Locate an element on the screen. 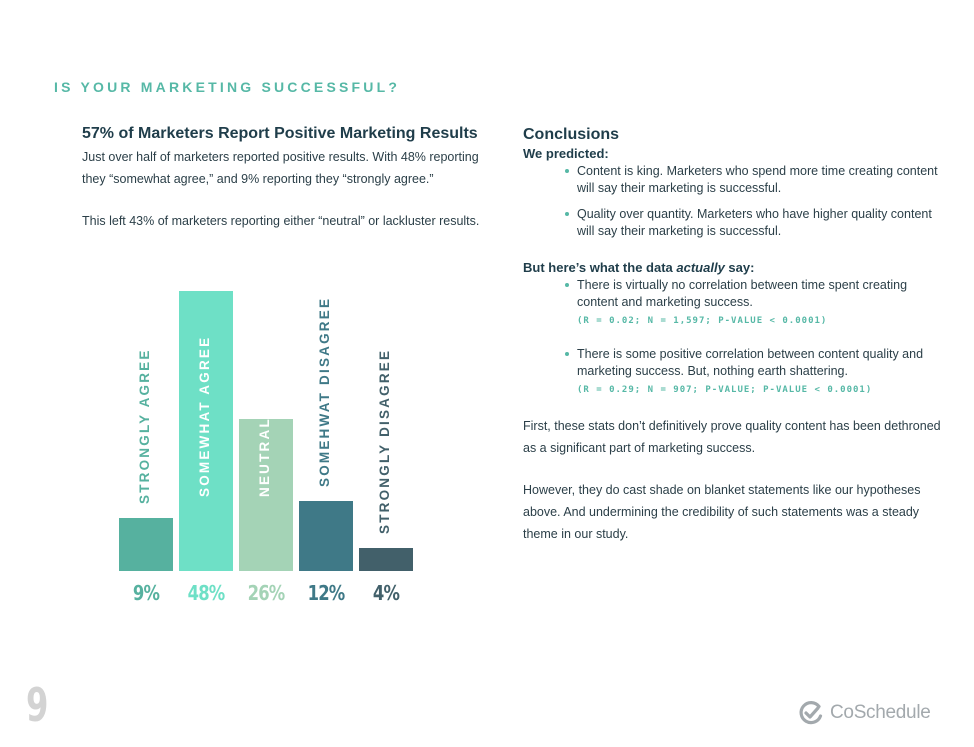 Image resolution: width=974 pixels, height=747 pixels. data-heading-prefix: But here’s what the data is located at coordinates (600, 267).